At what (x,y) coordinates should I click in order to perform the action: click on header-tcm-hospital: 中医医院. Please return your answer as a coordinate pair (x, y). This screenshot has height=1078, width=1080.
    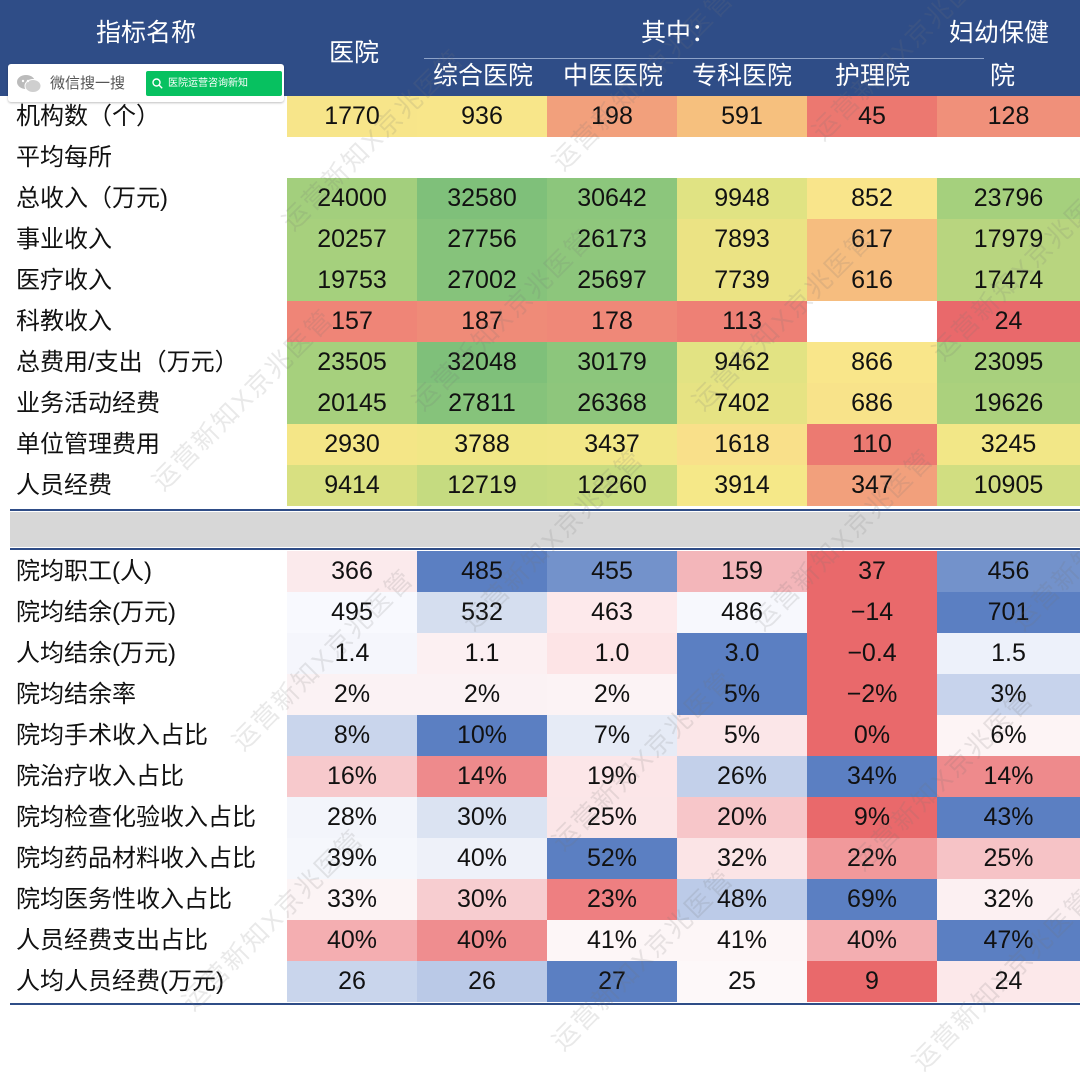
    Looking at the image, I should click on (613, 76).